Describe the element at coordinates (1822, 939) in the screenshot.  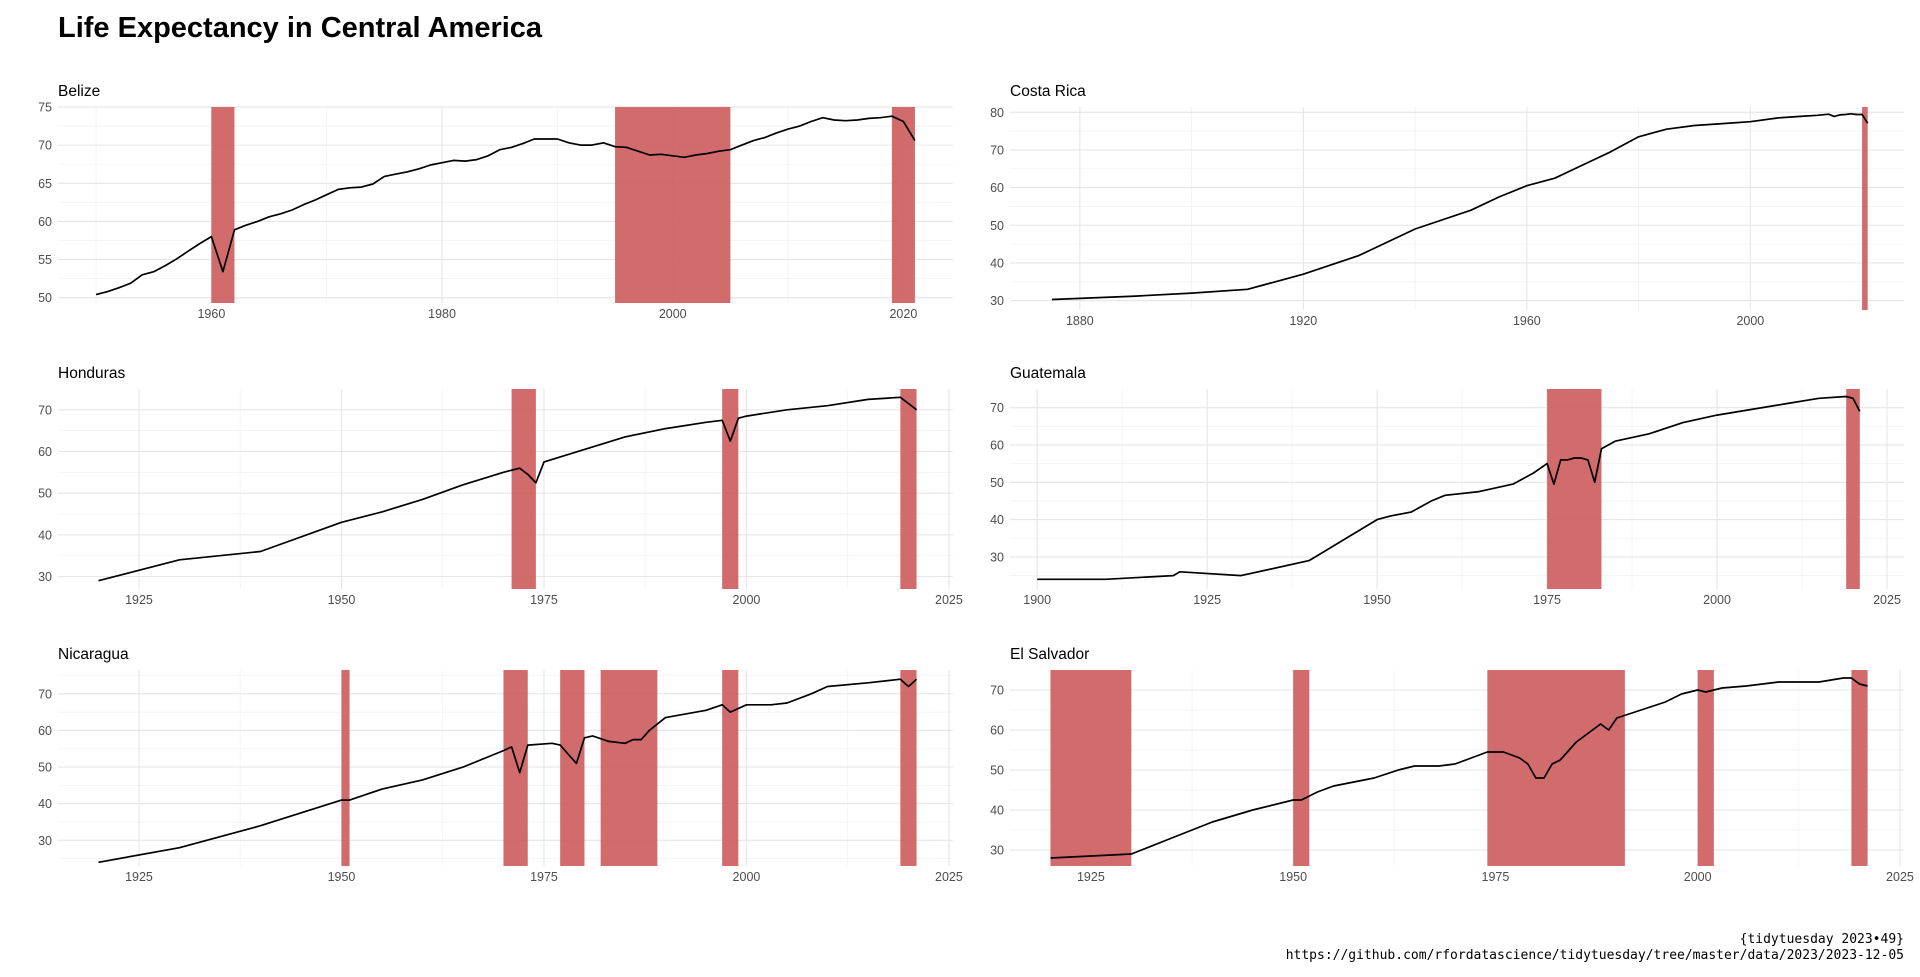
I see `caption-line-1: {tidytuesday 2023•49}` at that location.